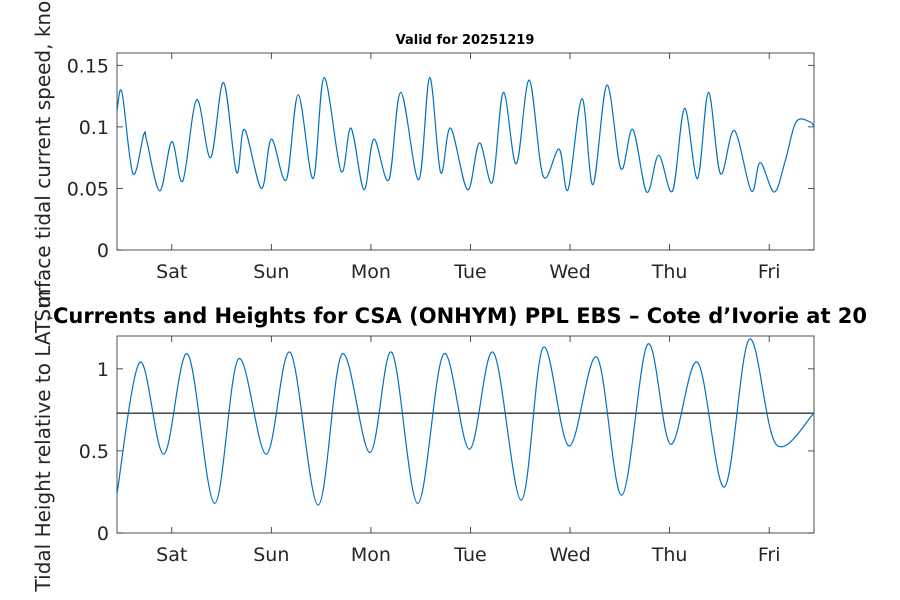 The height and width of the screenshot is (600, 900). Describe the element at coordinates (88, 189) in the screenshot. I see `y-tick-label: 0.05` at that location.